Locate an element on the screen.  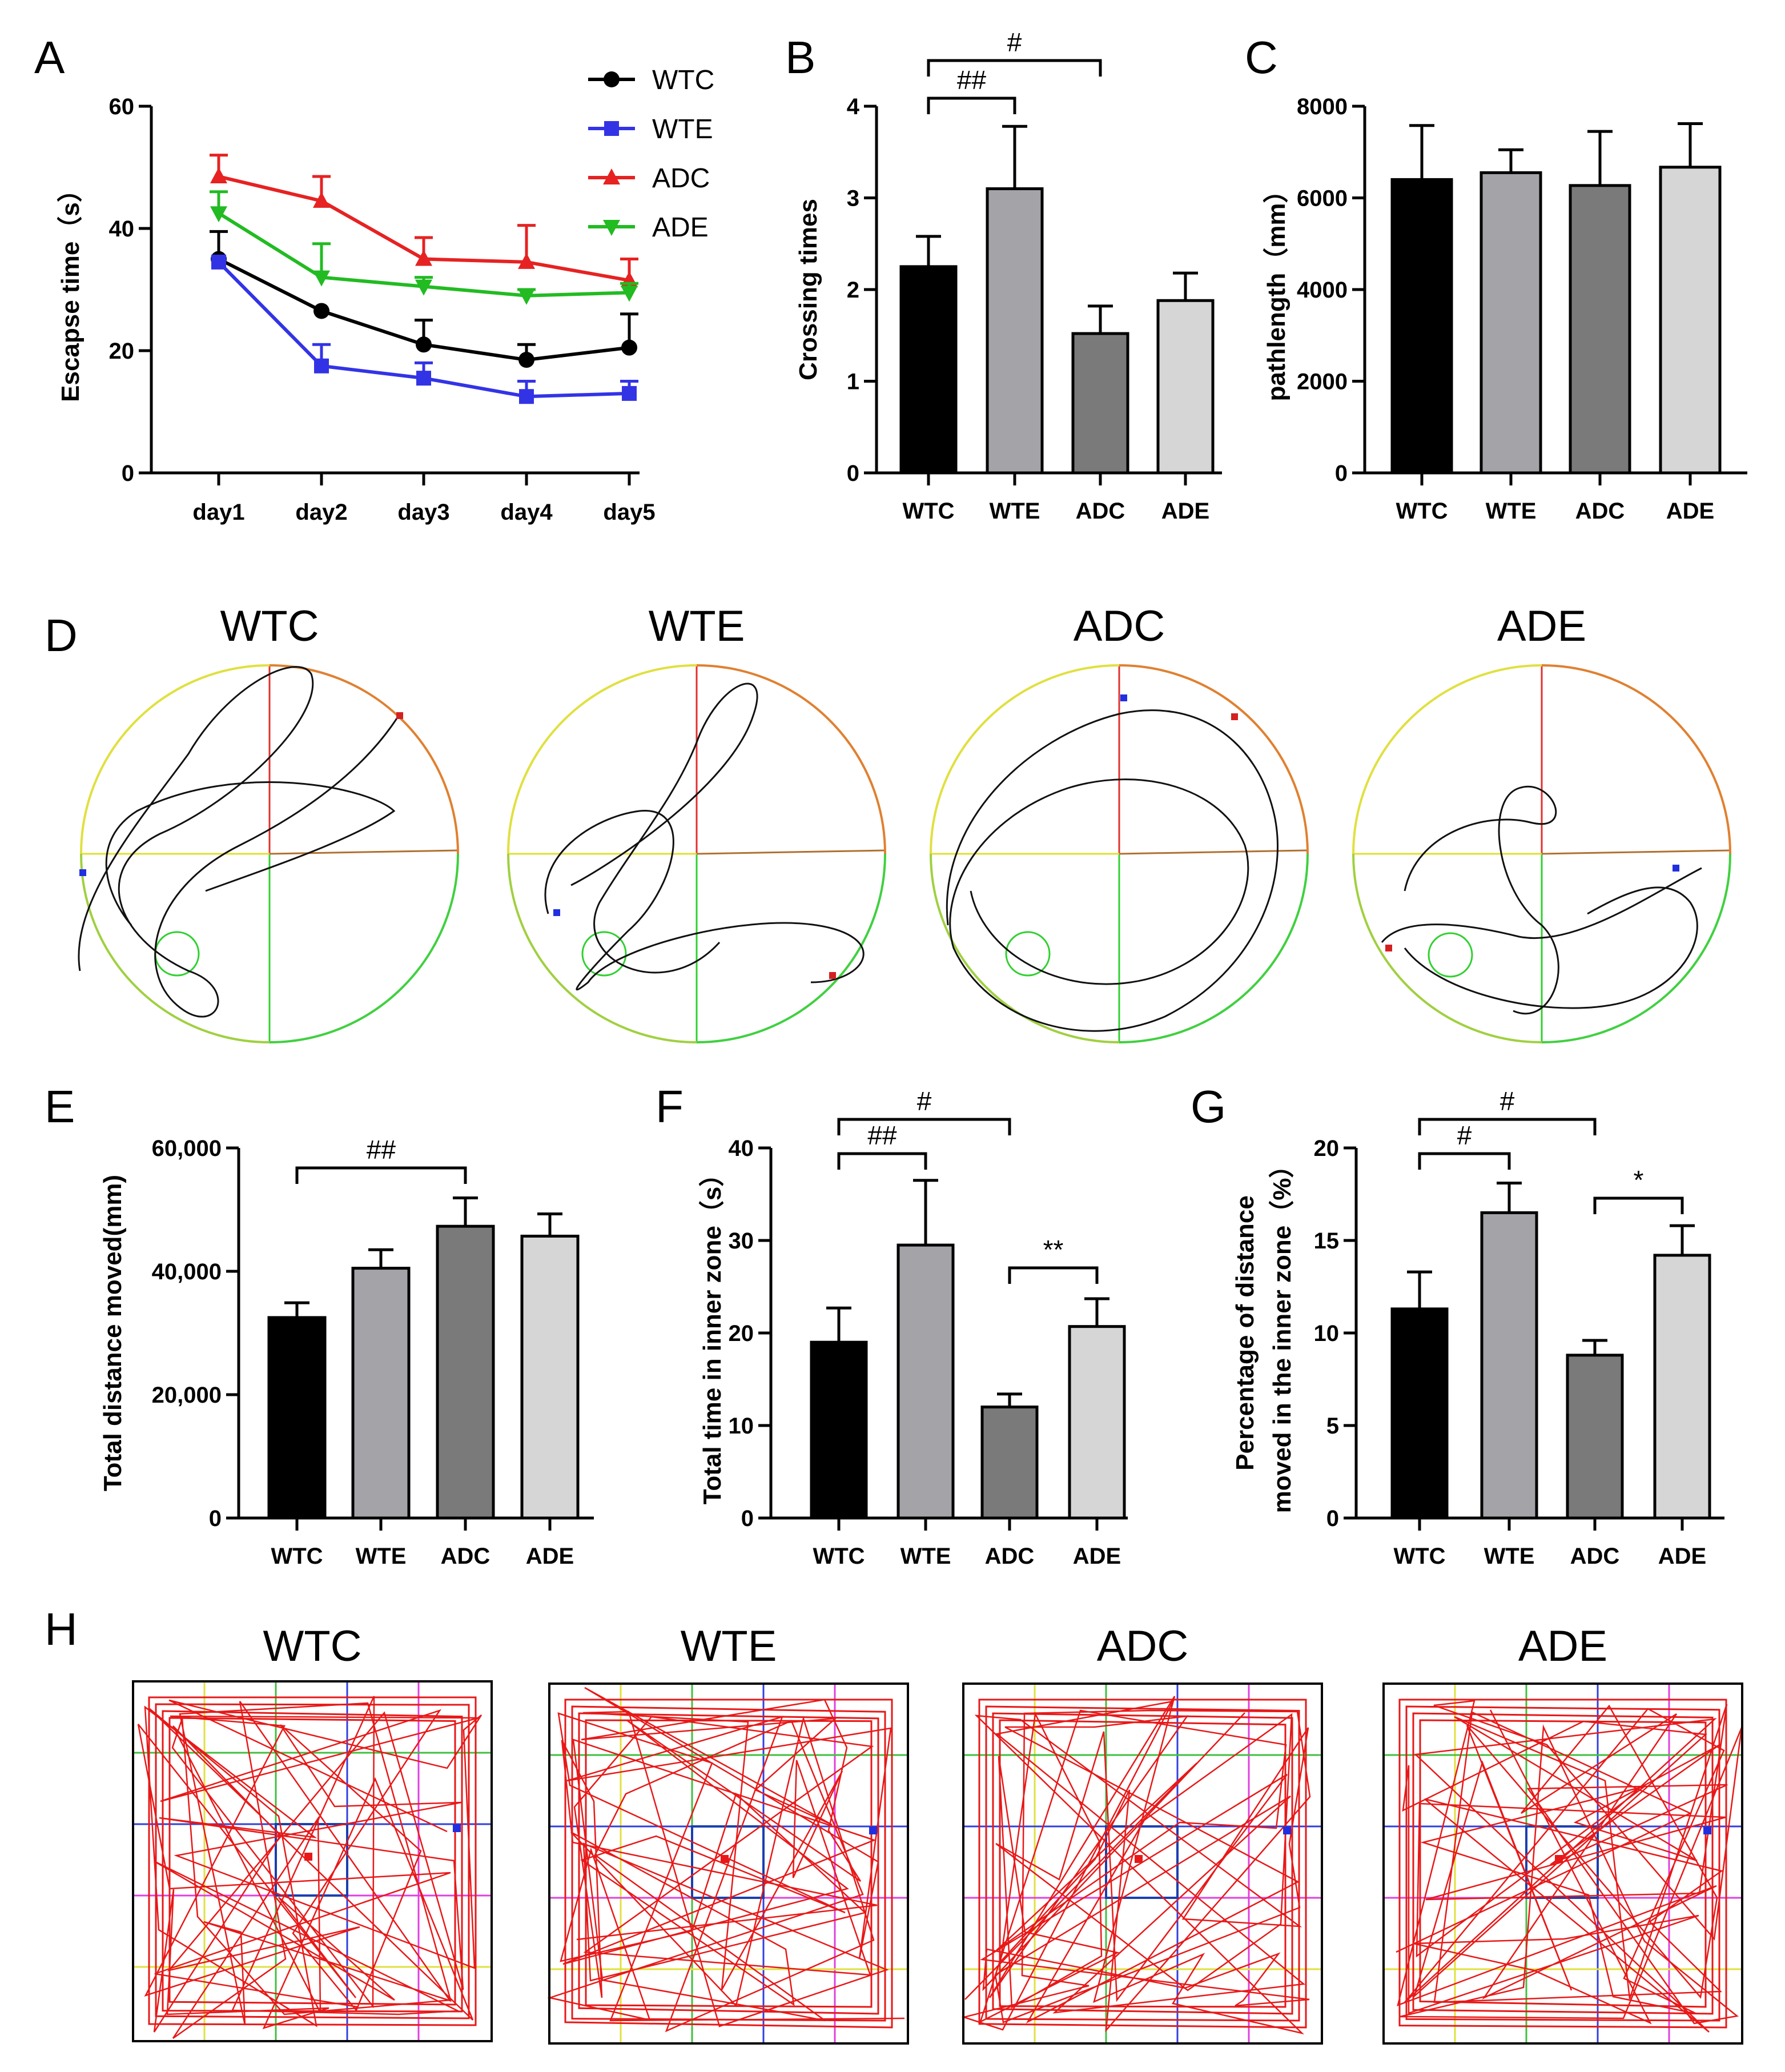
y-tick-label: 10 is located at coordinates (741, 1426).